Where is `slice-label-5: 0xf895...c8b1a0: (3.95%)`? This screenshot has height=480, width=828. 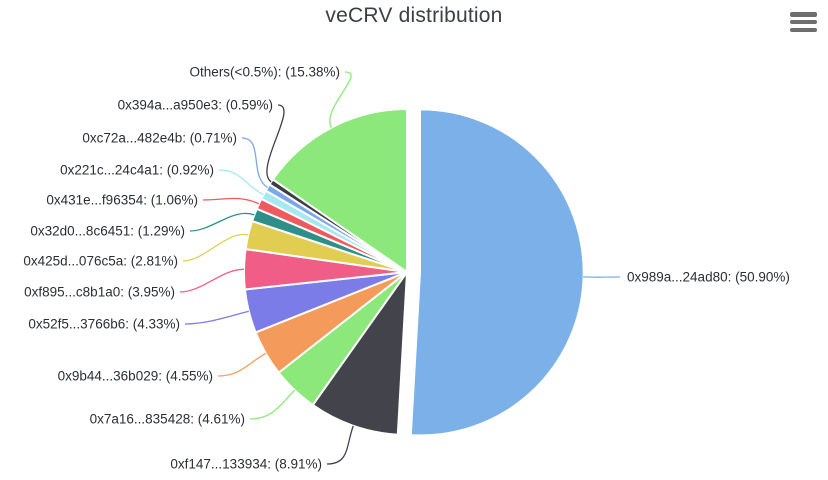 slice-label-5: 0xf895...c8b1a0: (3.95%) is located at coordinates (99, 292).